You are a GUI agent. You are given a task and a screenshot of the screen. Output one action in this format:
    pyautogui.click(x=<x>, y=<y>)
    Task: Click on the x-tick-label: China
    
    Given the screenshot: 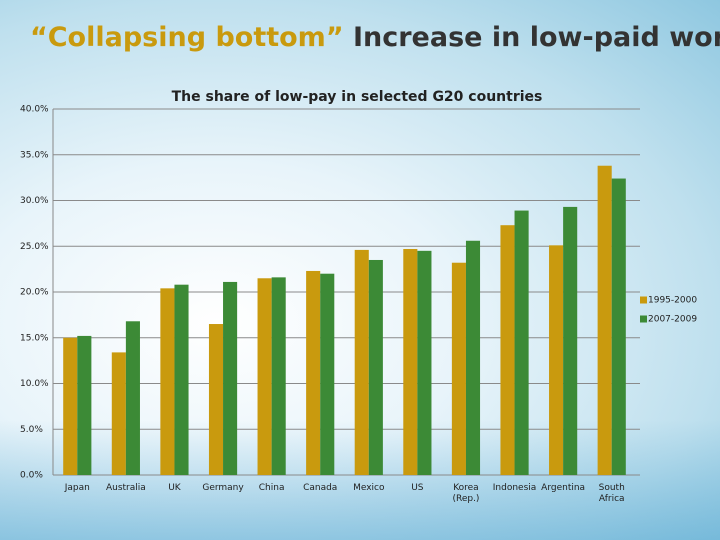 What is the action you would take?
    pyautogui.click(x=271, y=488)
    